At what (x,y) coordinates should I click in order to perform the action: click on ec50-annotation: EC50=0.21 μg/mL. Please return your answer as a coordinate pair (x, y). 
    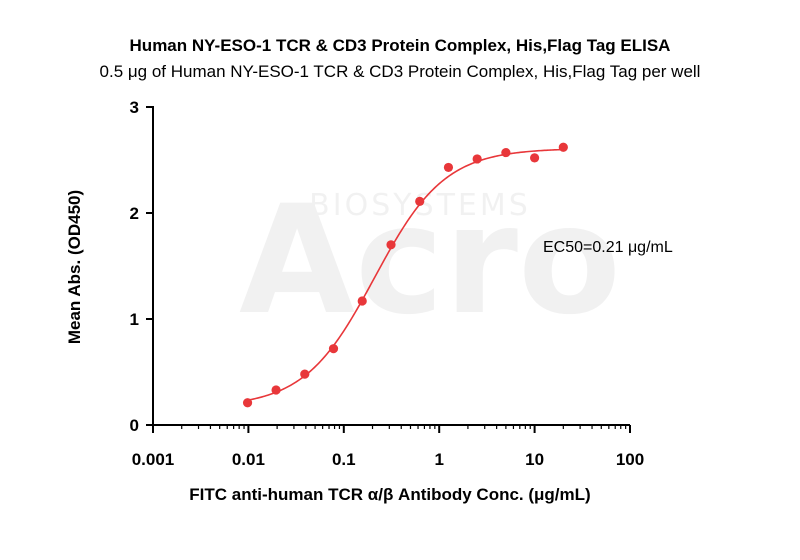
    Looking at the image, I should click on (608, 247).